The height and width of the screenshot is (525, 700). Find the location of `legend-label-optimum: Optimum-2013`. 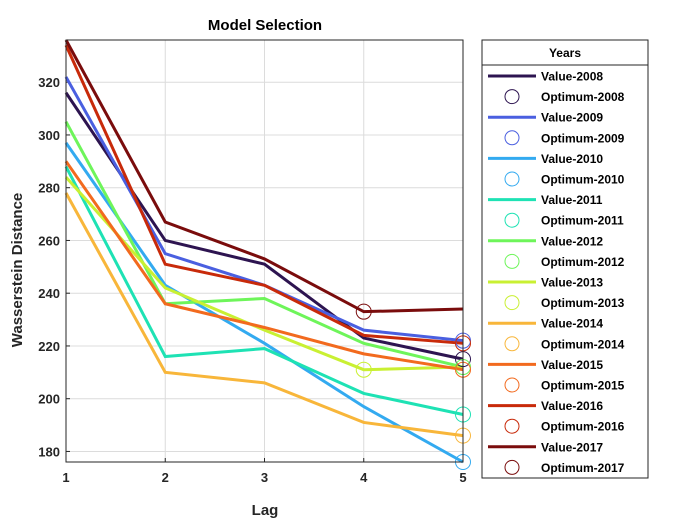

legend-label-optimum: Optimum-2013 is located at coordinates (583, 303).